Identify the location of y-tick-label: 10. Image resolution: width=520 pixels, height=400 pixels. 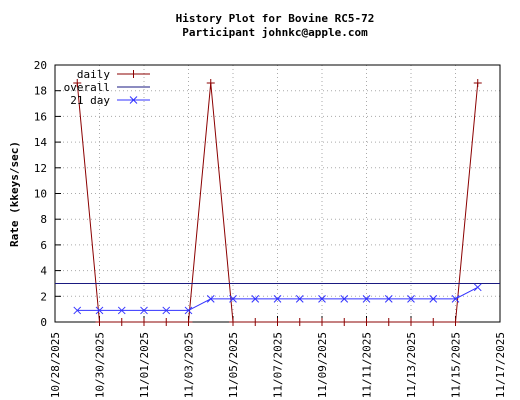
(40, 194).